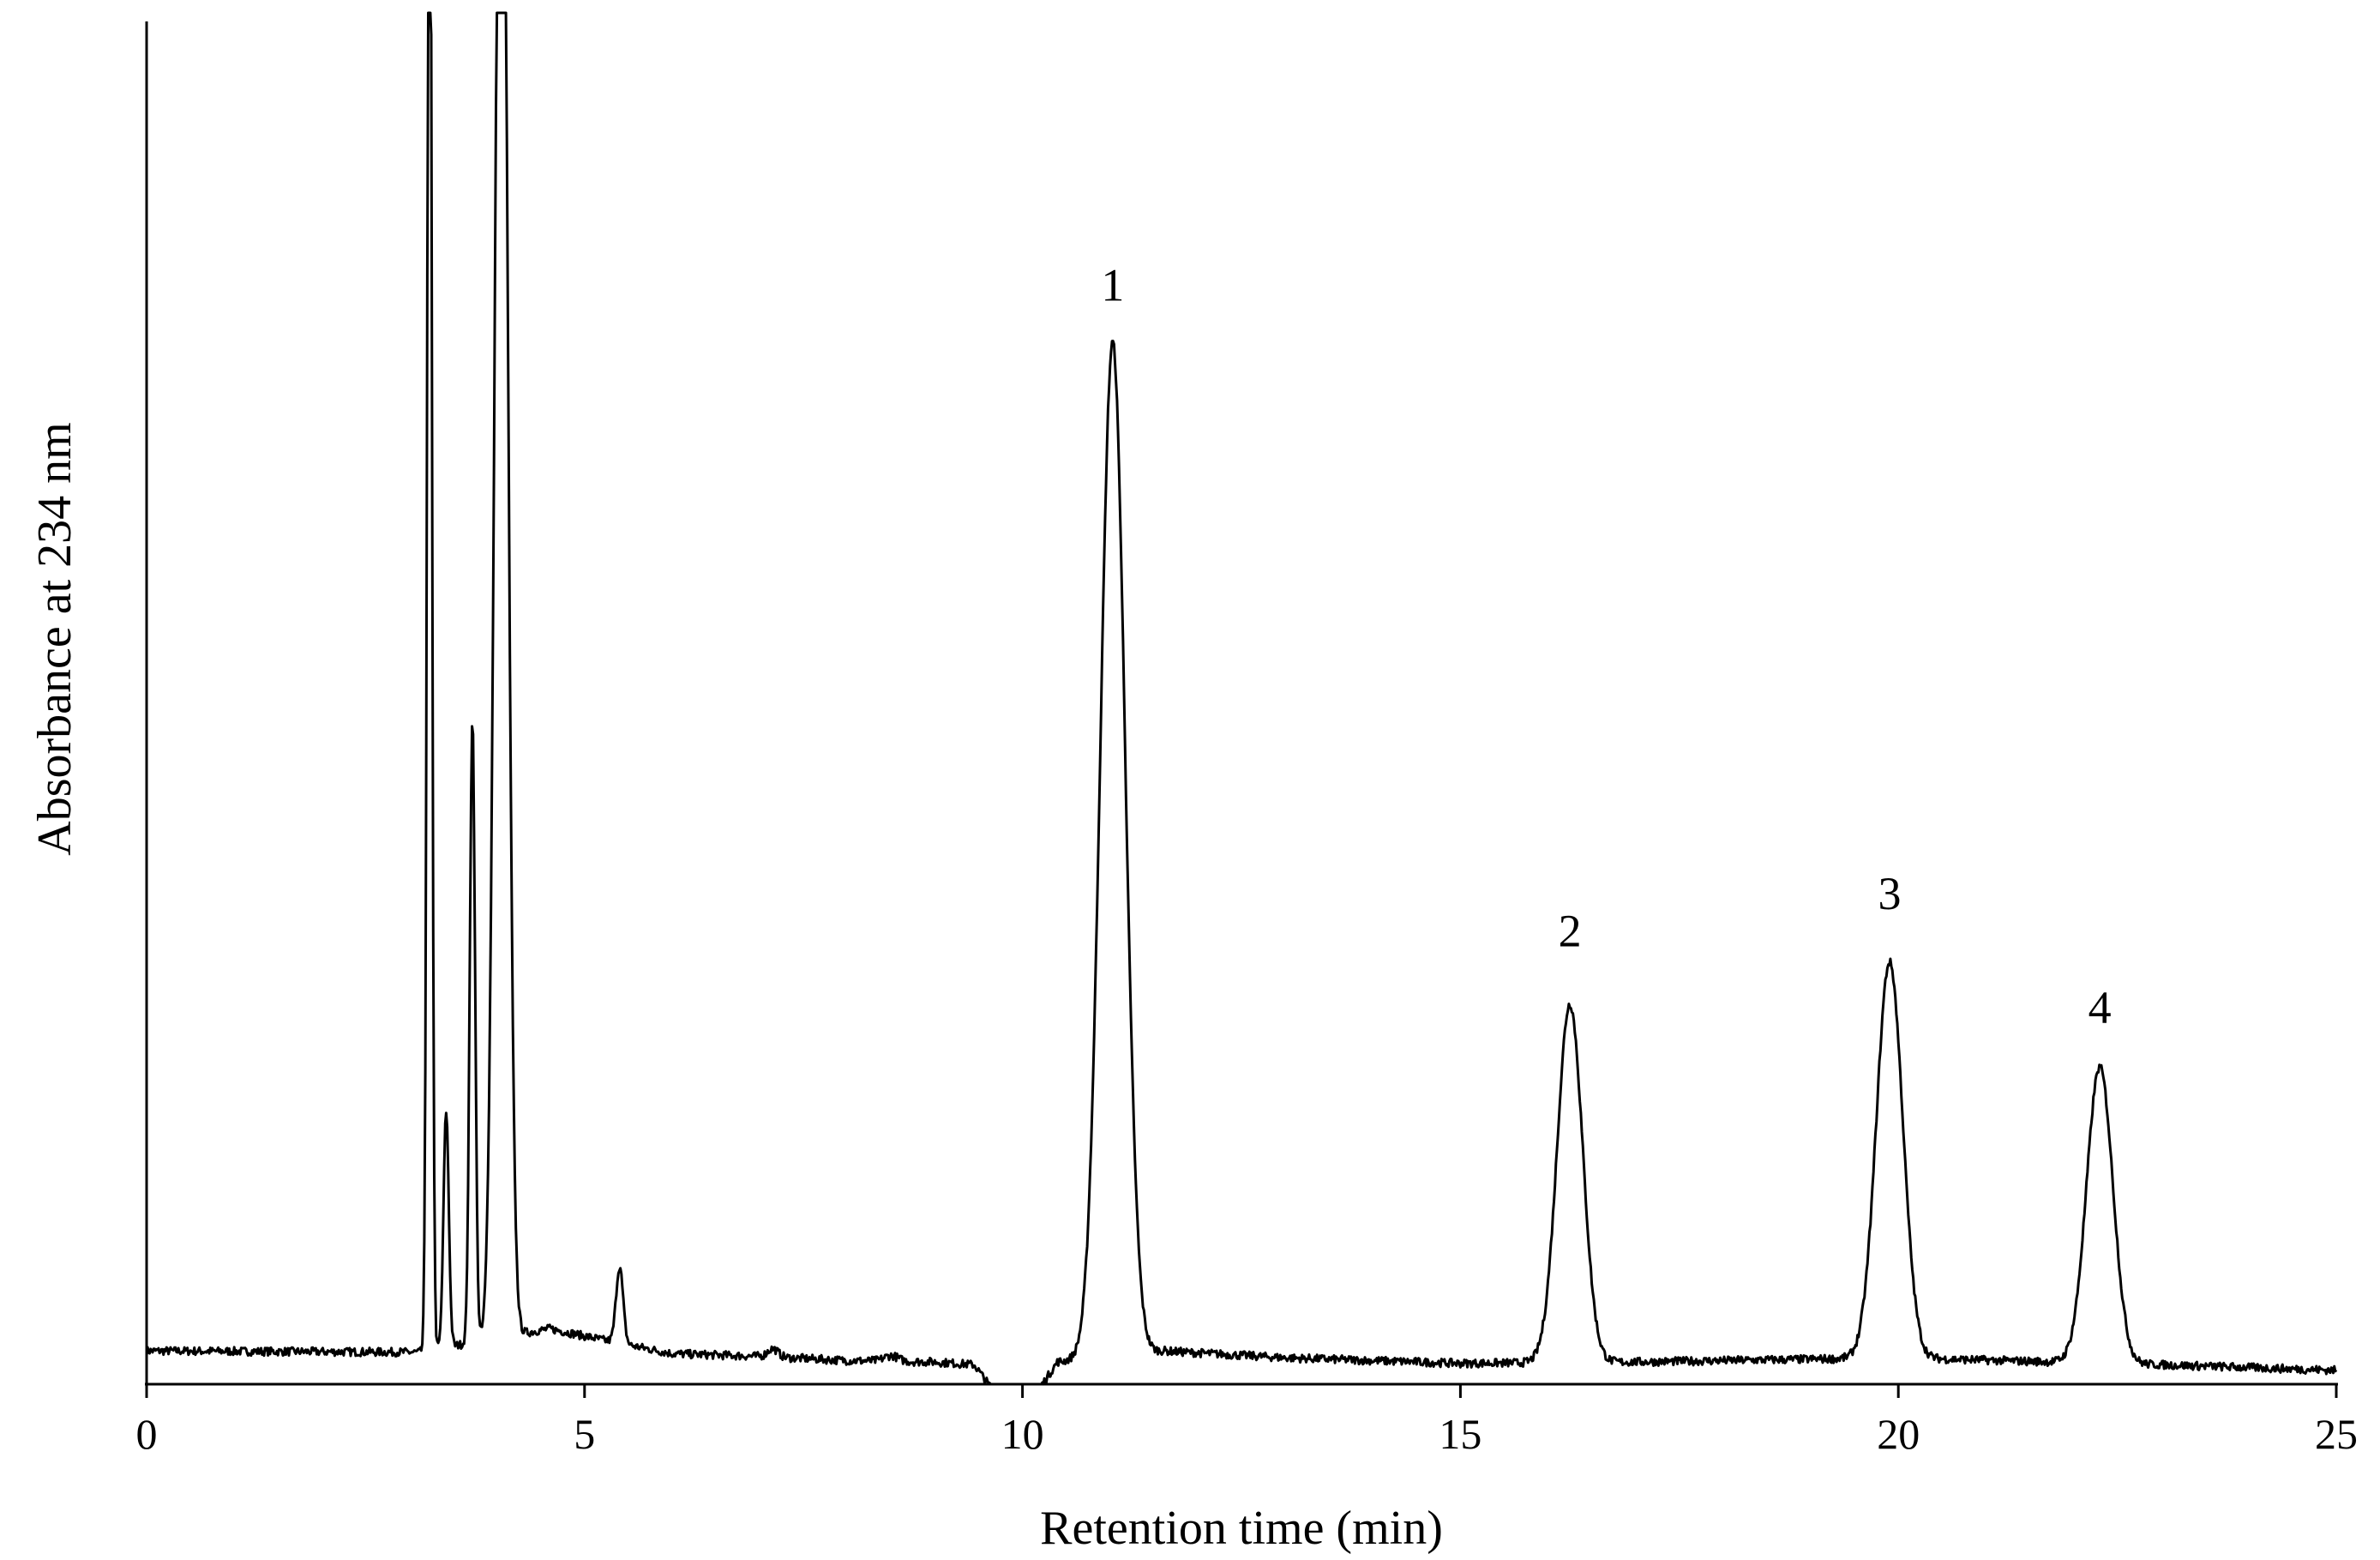 This screenshot has width=2380, height=1560. What do you see at coordinates (1248, 1434) in the screenshot?
I see `x-tick-labels: 0 5 10 15 20 25` at bounding box center [1248, 1434].